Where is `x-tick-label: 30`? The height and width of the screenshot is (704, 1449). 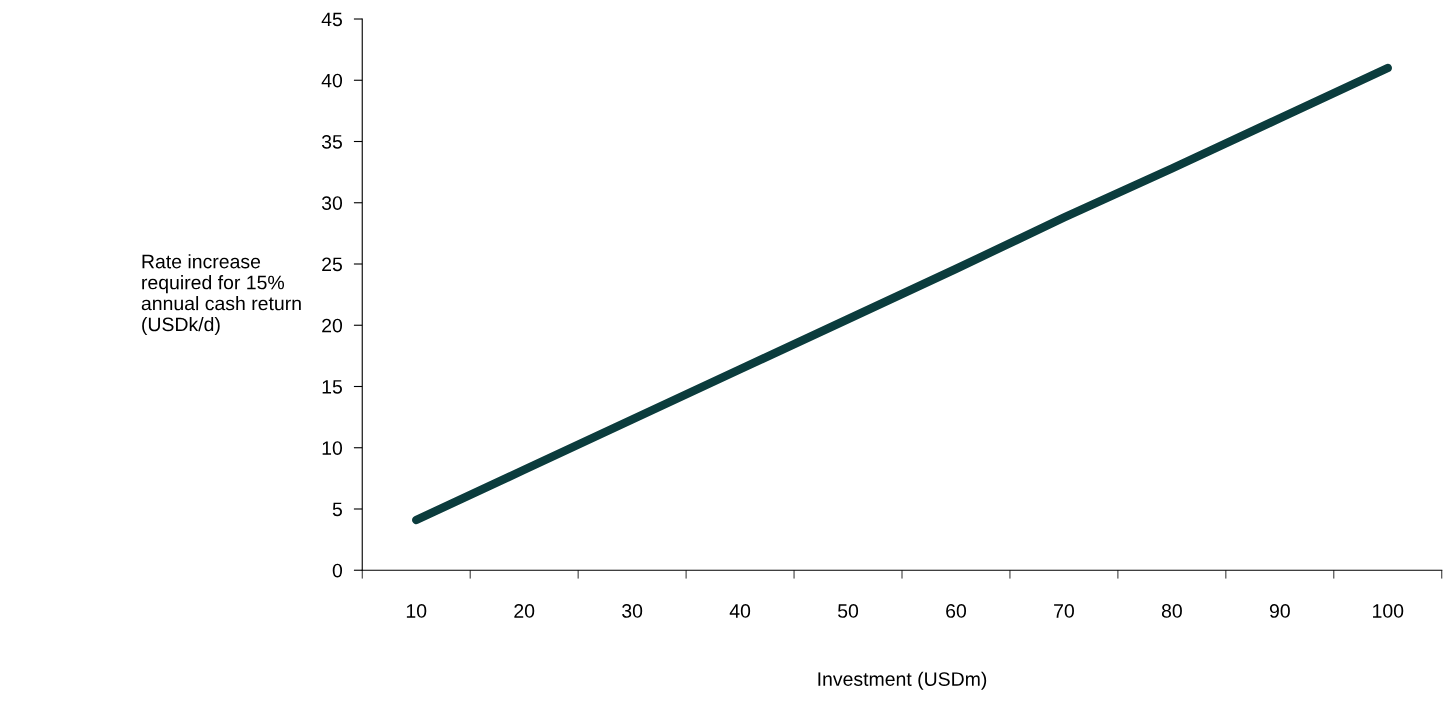
x-tick-label: 30 is located at coordinates (632, 611).